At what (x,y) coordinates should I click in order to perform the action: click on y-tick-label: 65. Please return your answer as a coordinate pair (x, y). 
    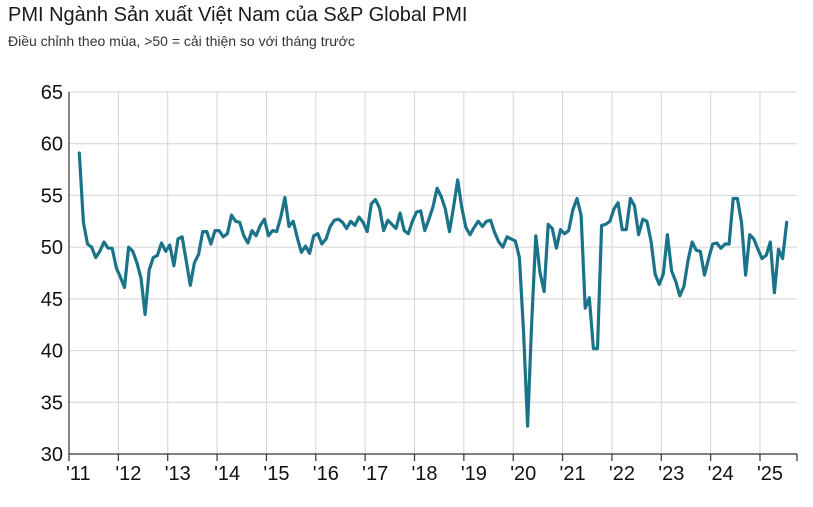
    Looking at the image, I should click on (52, 93).